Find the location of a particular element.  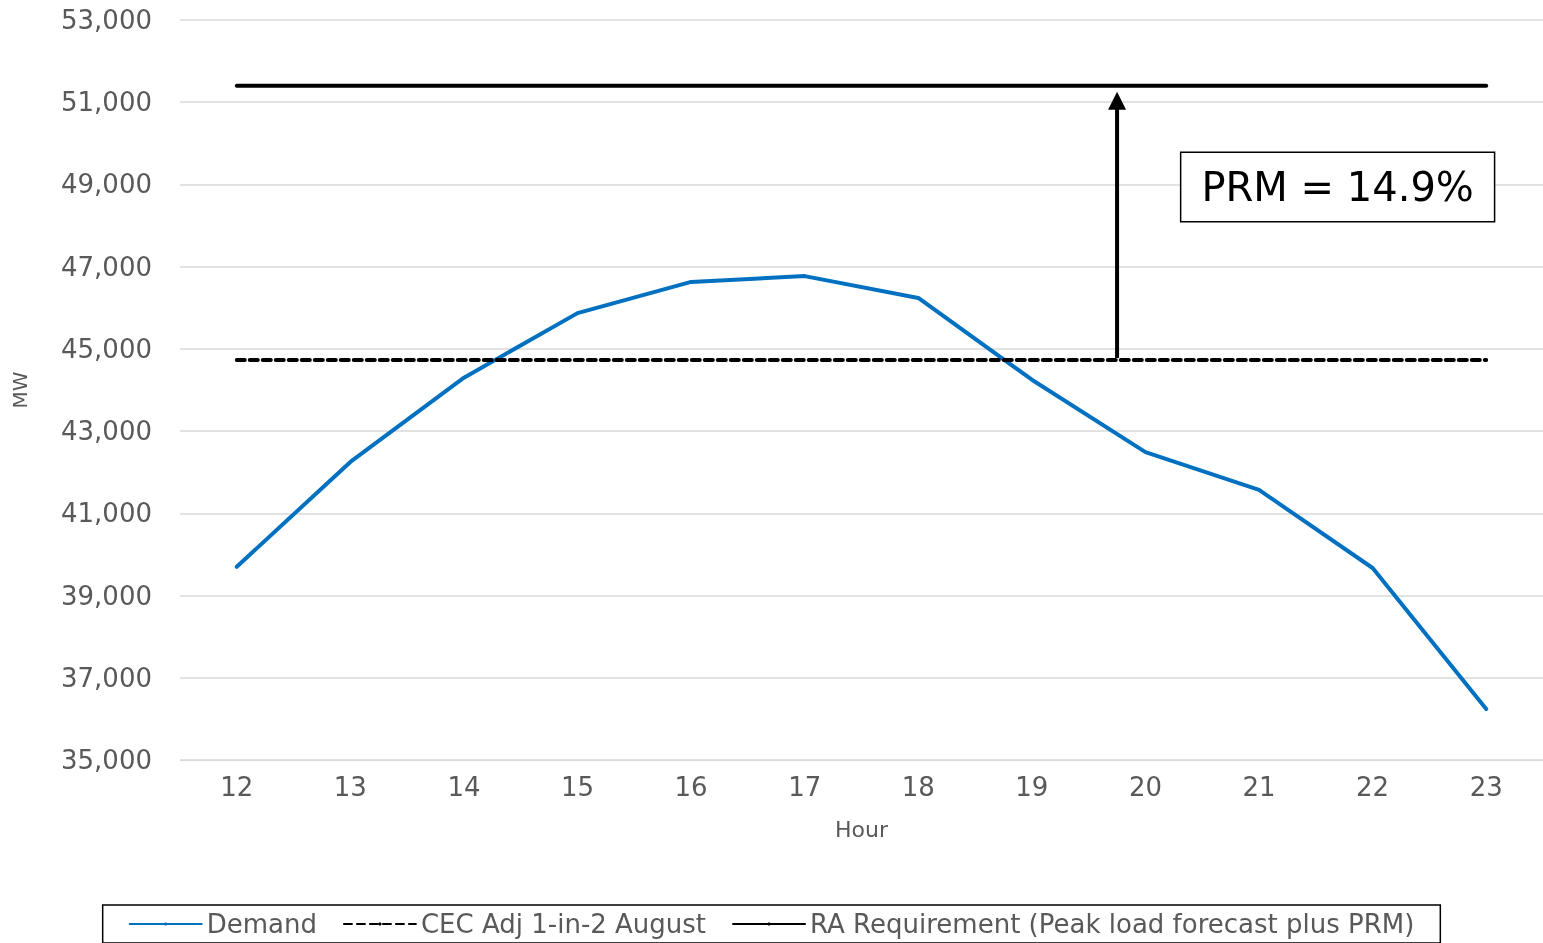

x-tick-label: 23 is located at coordinates (1486, 787).